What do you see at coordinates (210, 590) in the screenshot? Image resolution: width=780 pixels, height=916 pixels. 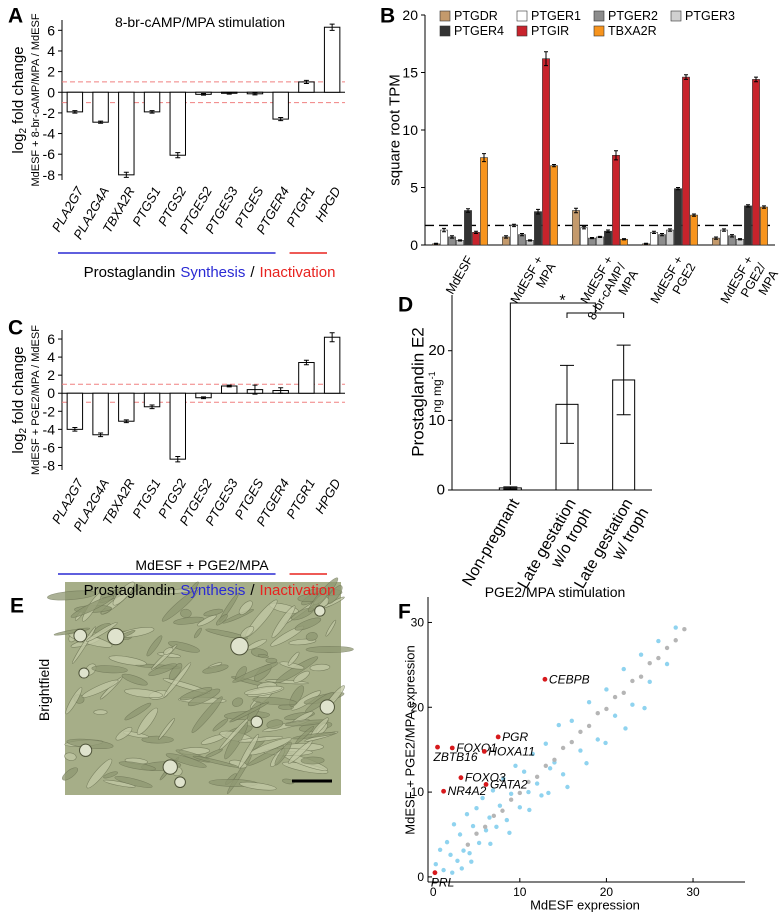 I see `group-caption: Prostaglandin Synthesis / Inactivation` at bounding box center [210, 590].